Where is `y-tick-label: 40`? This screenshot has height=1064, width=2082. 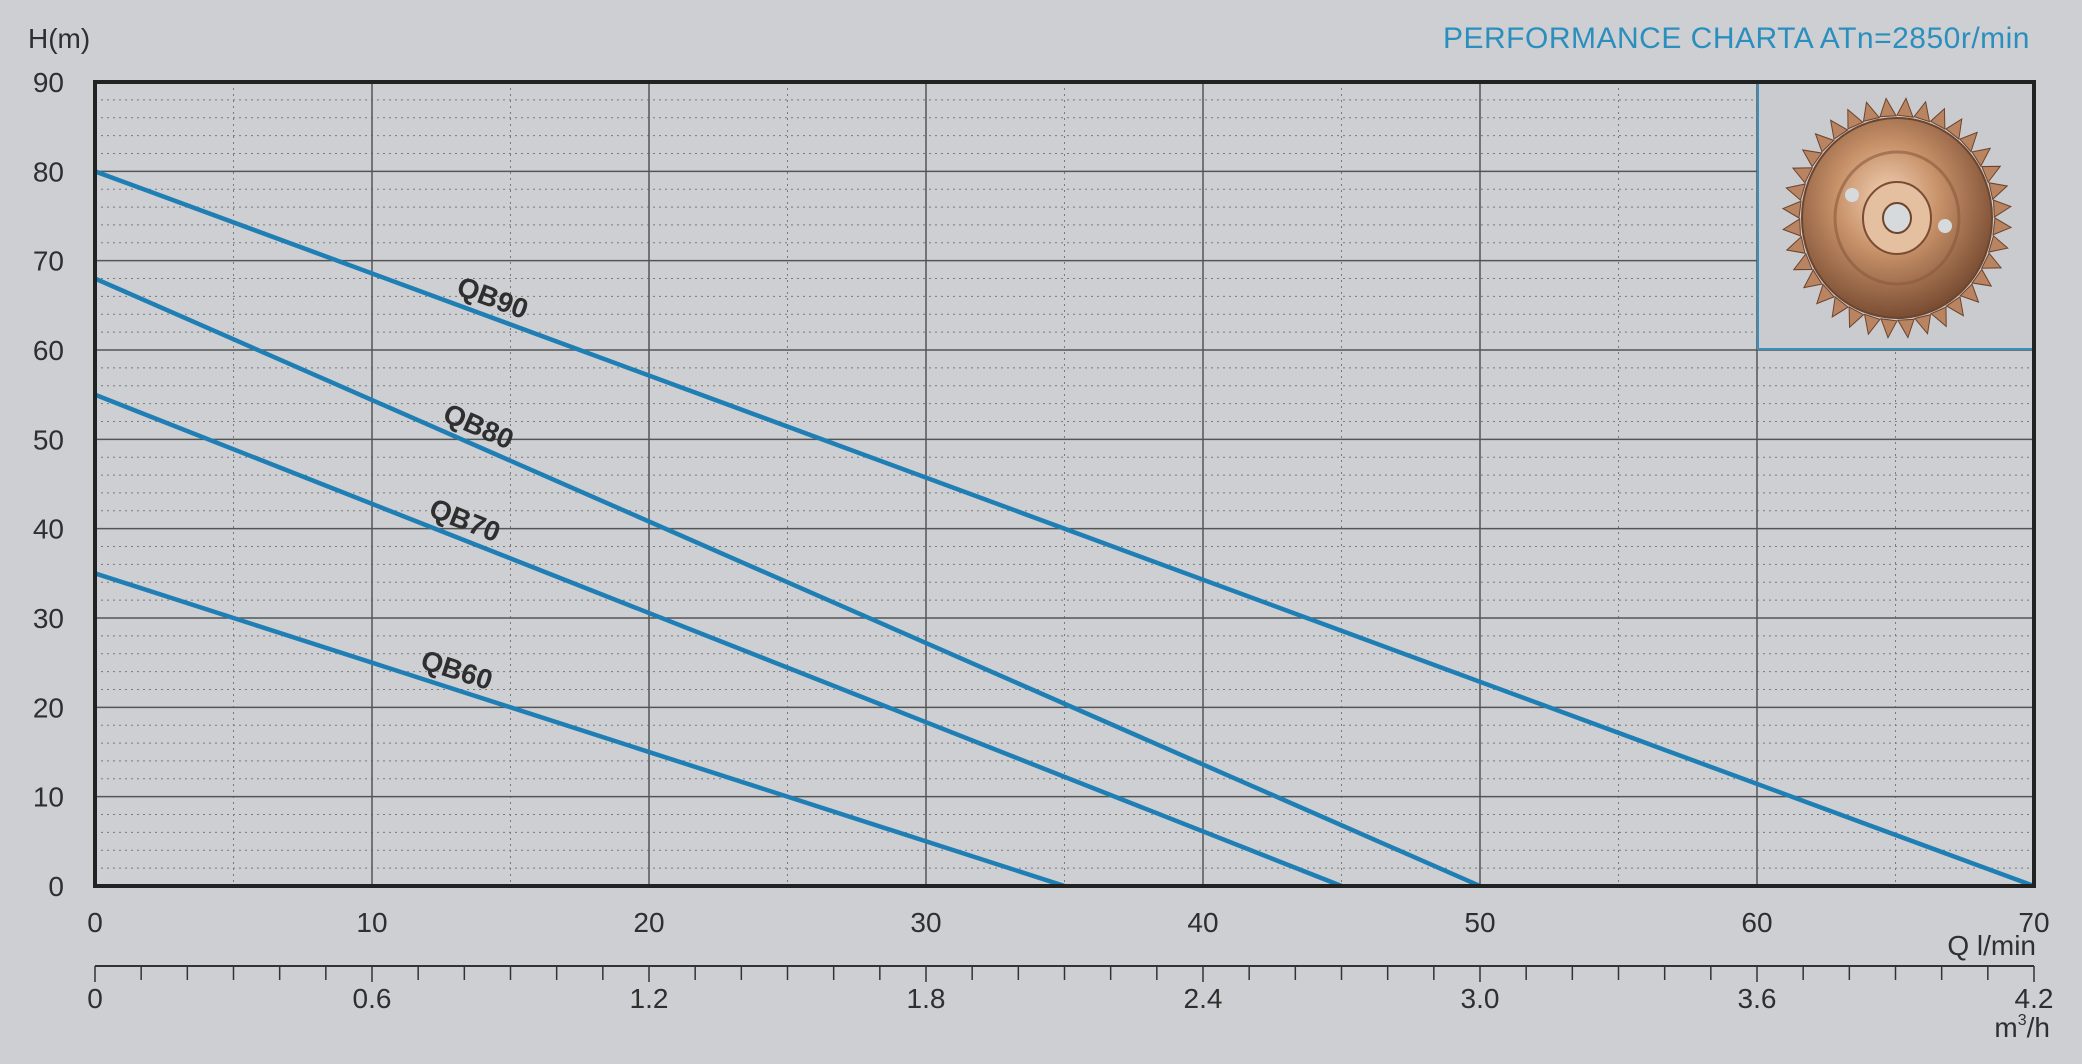 y-tick-label: 40 is located at coordinates (48, 529).